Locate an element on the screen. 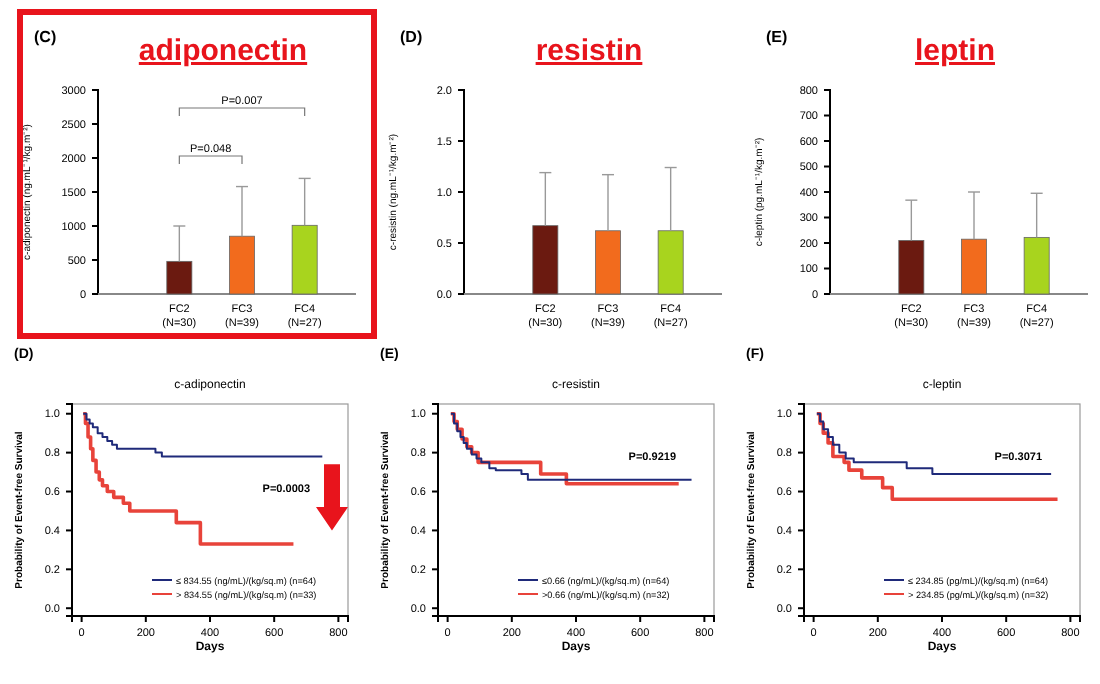  text: (D) is located at coordinates (411, 37).